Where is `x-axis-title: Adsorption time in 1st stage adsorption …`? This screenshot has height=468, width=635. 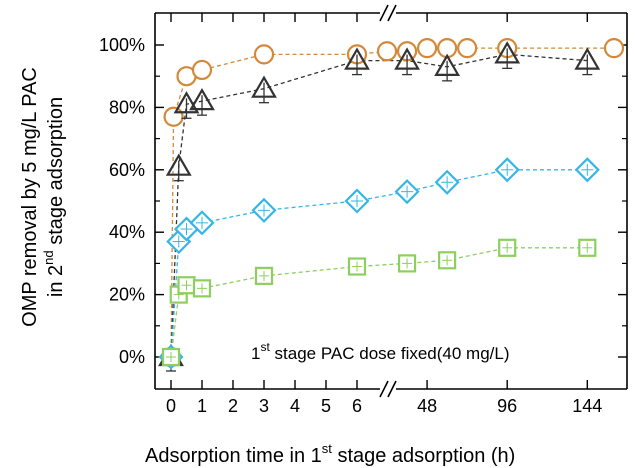 x-axis-title: Adsorption time in 1st stage adsorption … is located at coordinates (330, 454).